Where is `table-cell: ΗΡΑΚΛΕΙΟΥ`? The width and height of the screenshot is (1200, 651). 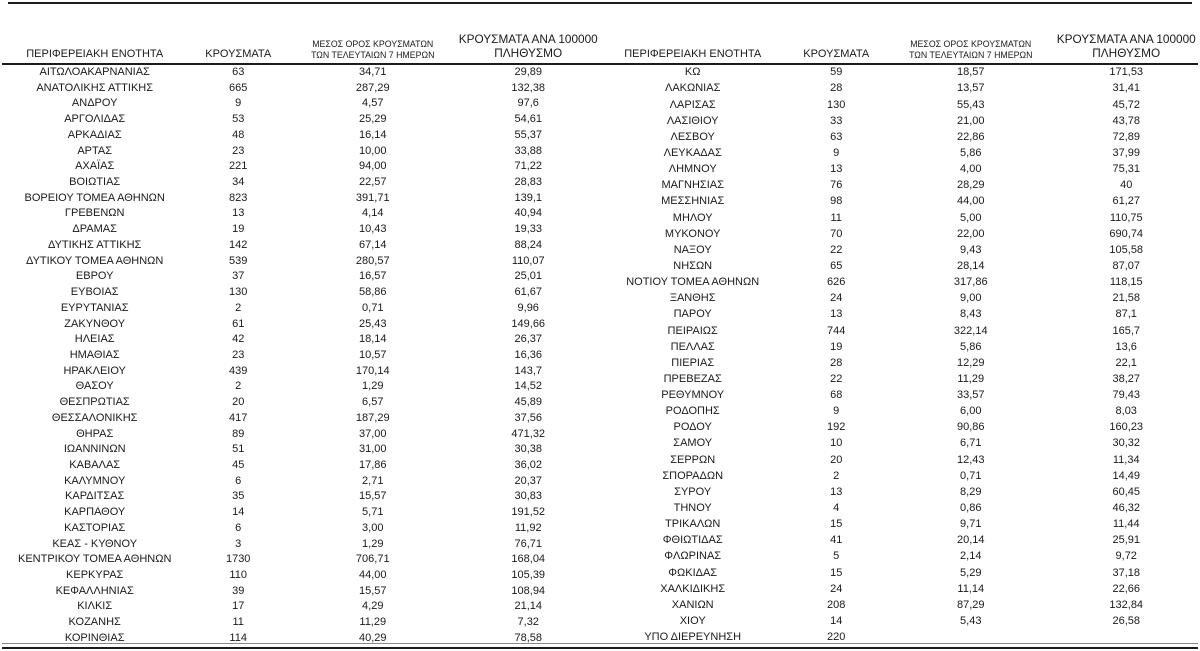
table-cell: ΗΡΑΚΛΕΙΟΥ is located at coordinates (94, 370).